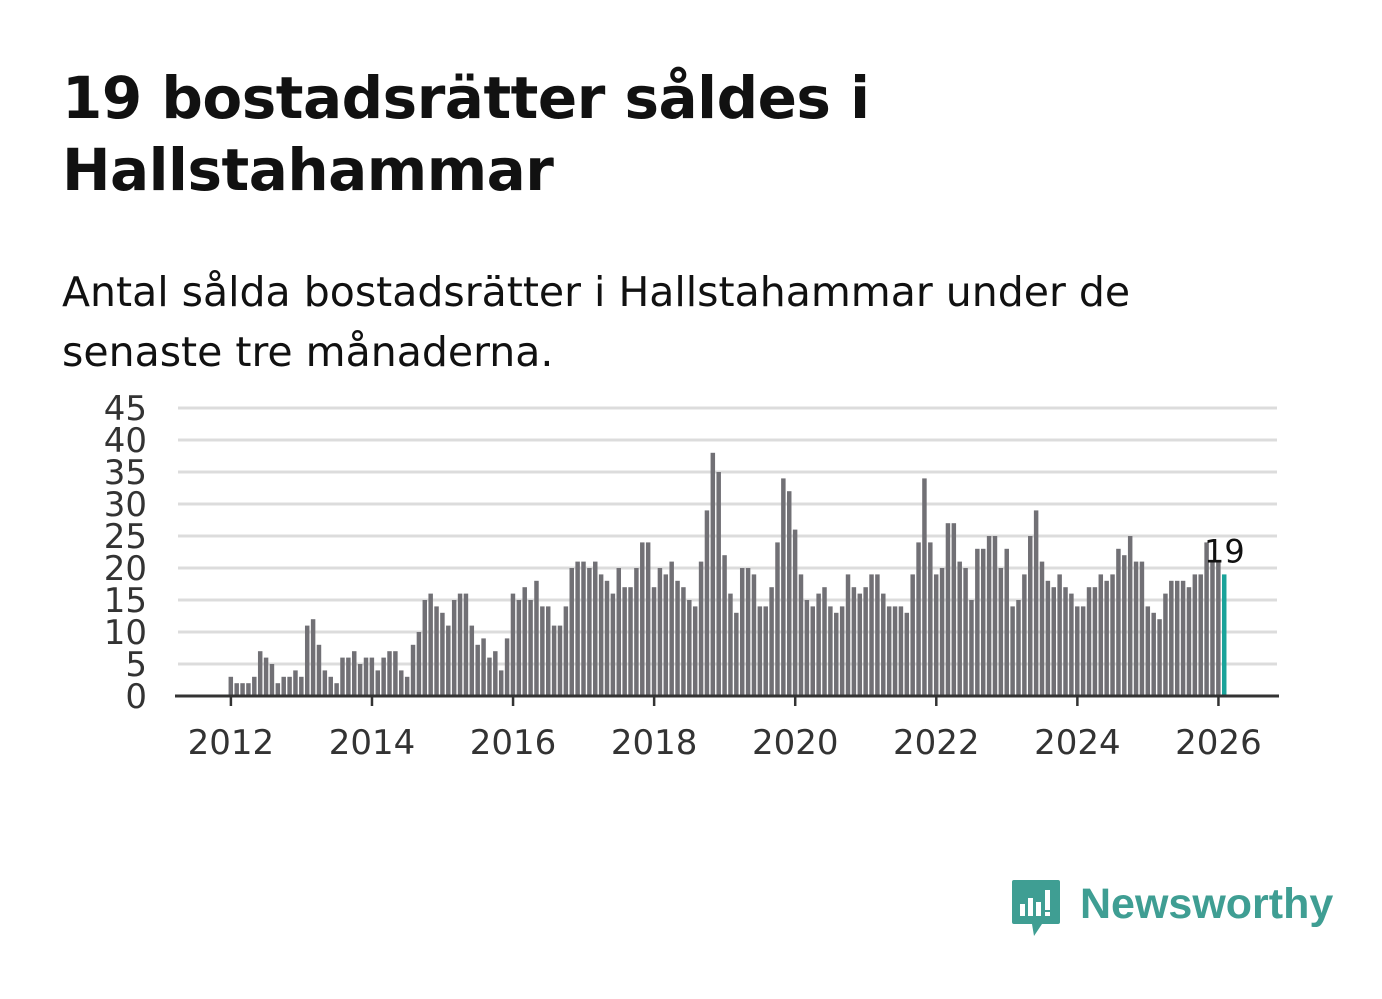 This screenshot has height=999, width=1382. I want to click on y-tick-label-10: 10, so click(125, 633).